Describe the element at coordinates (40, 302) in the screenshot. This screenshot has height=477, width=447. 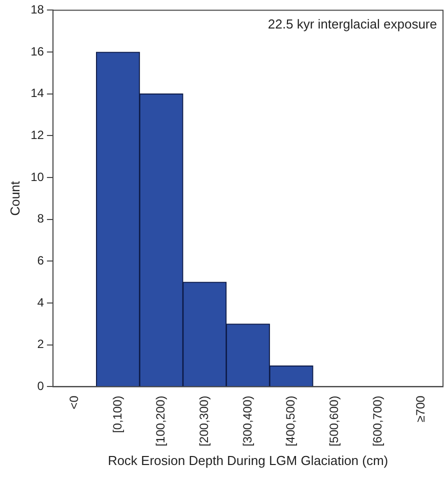
I see `y-tick-label: 4` at that location.